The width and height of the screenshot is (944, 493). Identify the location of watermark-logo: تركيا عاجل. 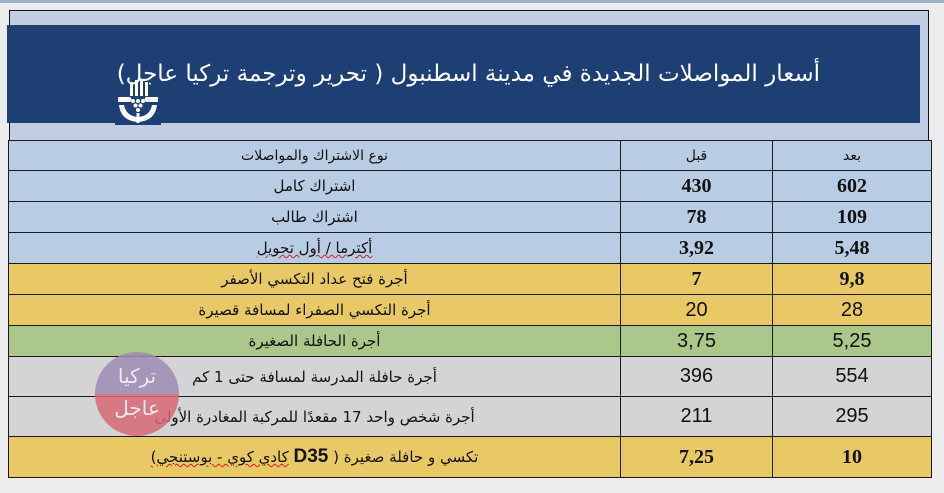
(137, 394).